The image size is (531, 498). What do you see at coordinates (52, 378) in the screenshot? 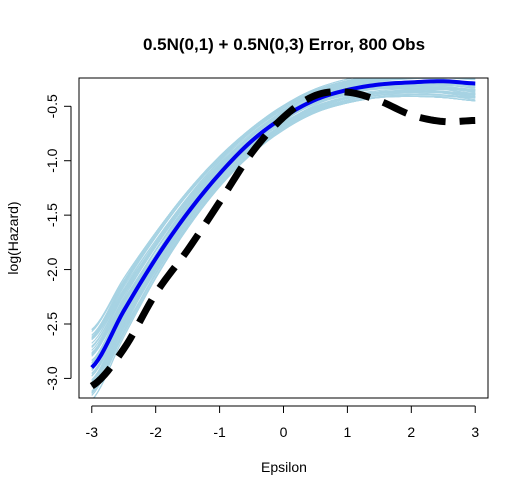
I see `y-tick-label: -3.0` at bounding box center [52, 378].